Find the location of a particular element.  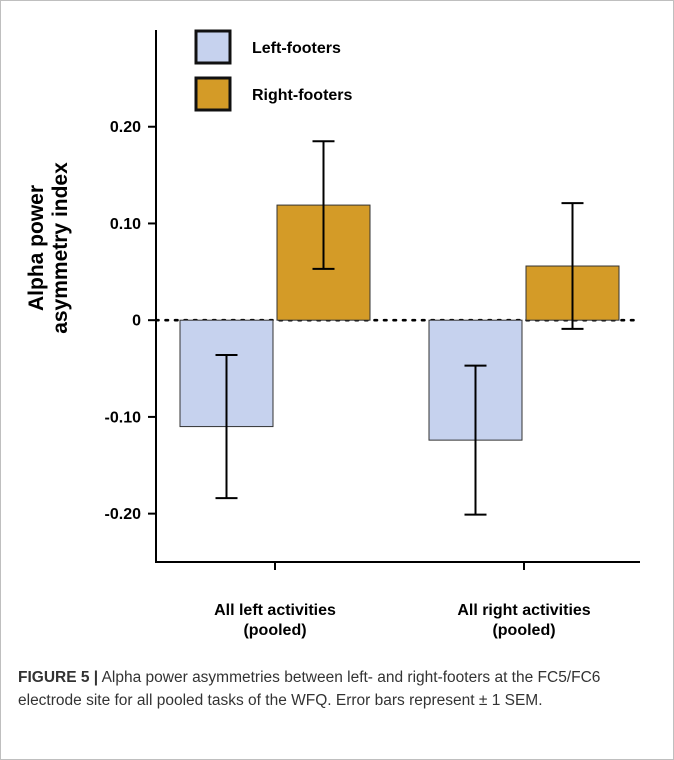

y-tick-label-4: -0.20 is located at coordinates (123, 514).